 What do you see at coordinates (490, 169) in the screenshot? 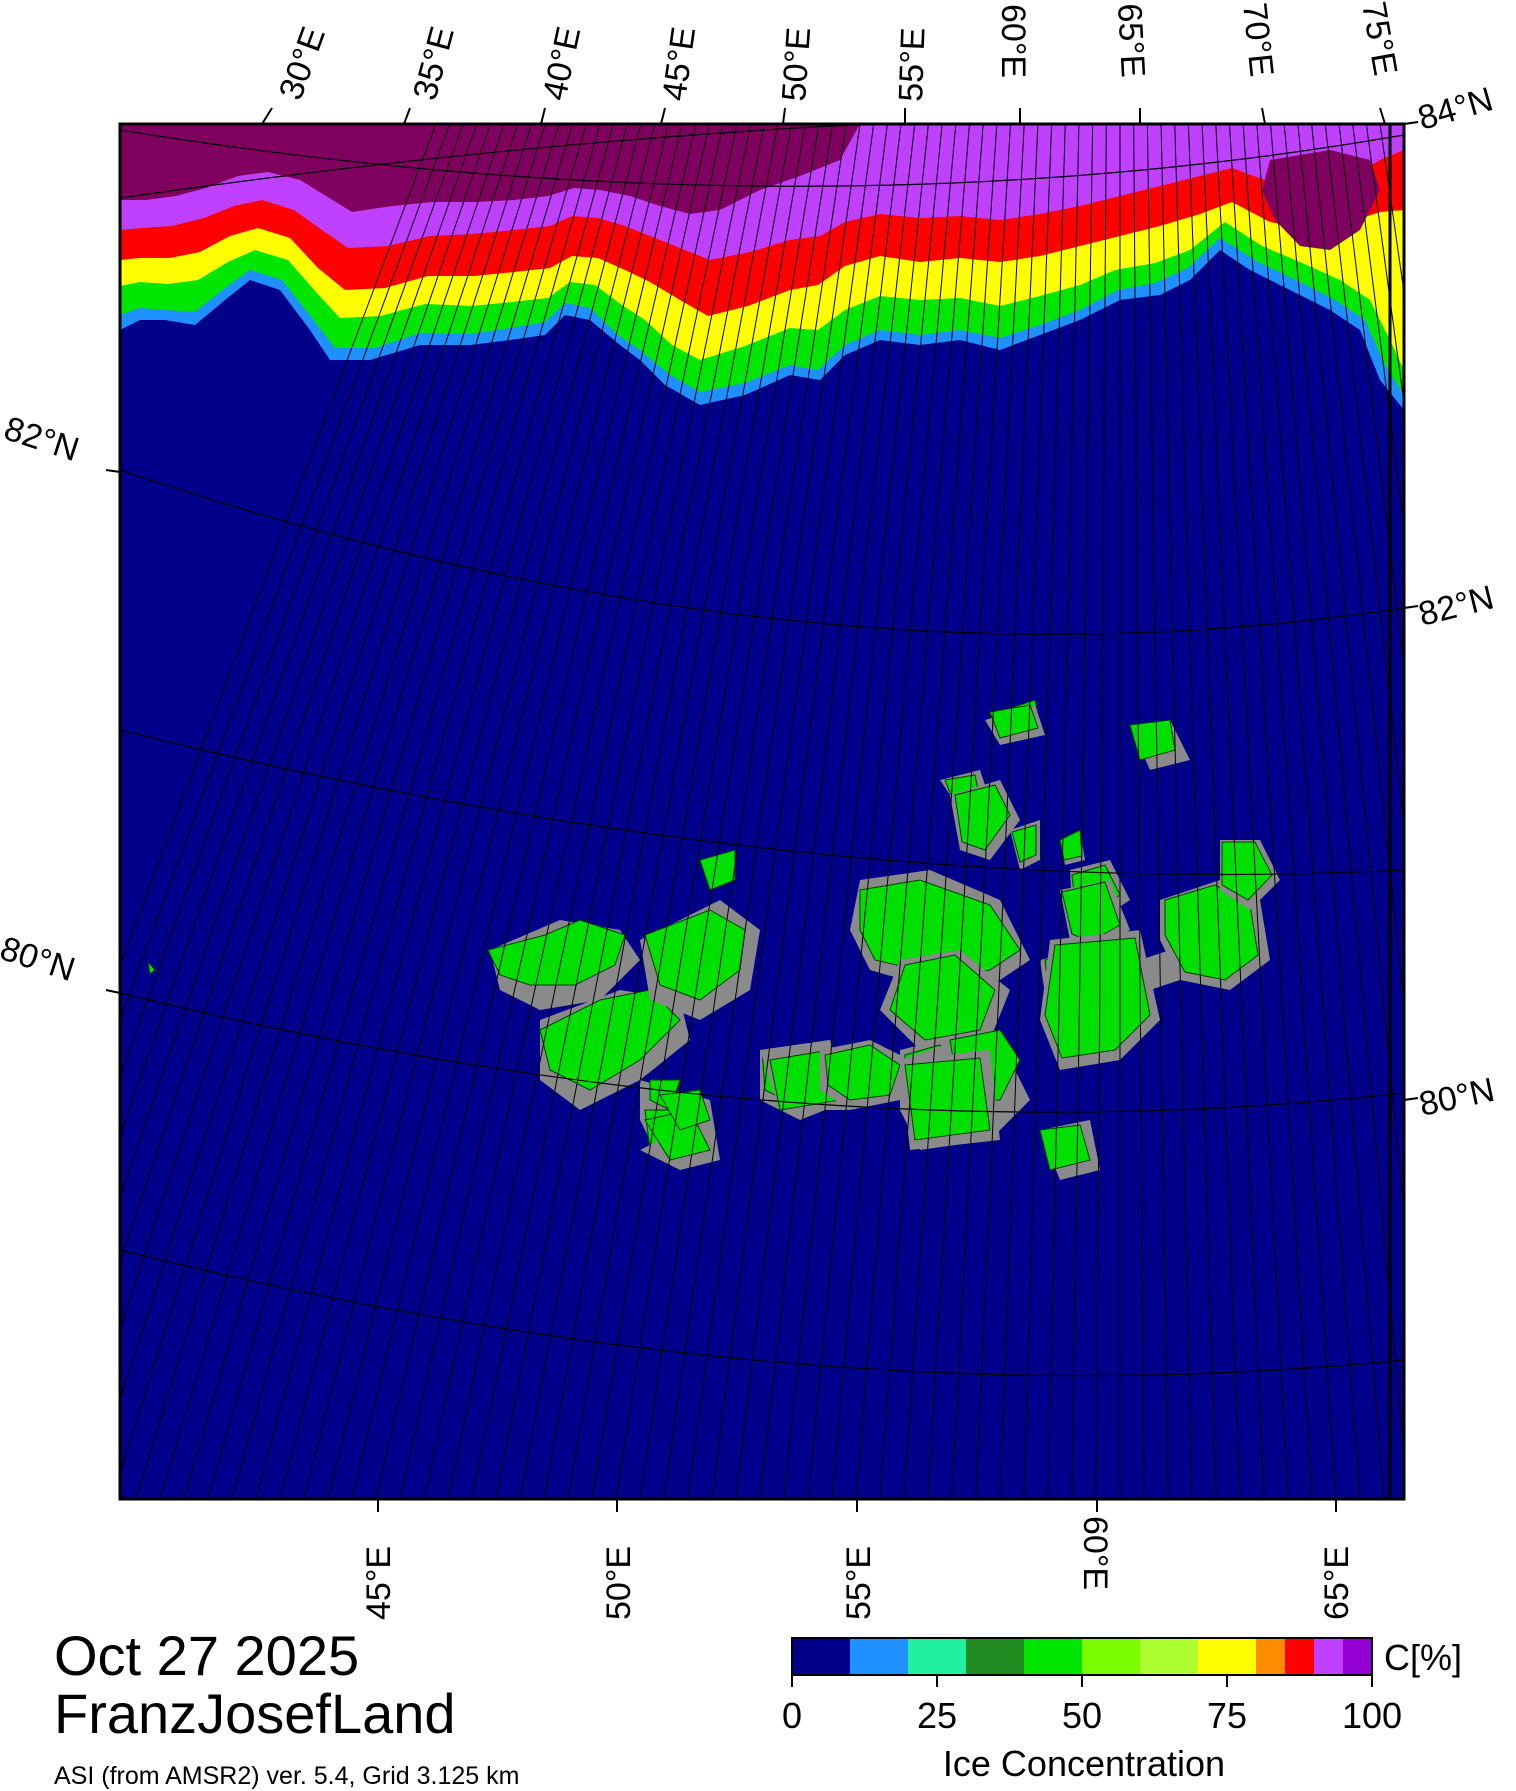
I see `ice-band-dark` at bounding box center [490, 169].